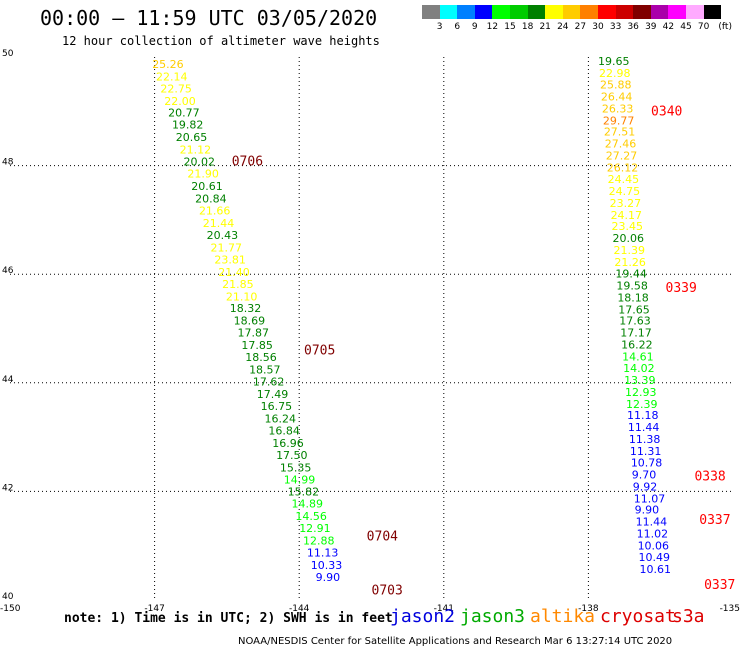 This screenshot has height=650, width=740. I want to click on wave-height-point: 12.39, so click(642, 404).